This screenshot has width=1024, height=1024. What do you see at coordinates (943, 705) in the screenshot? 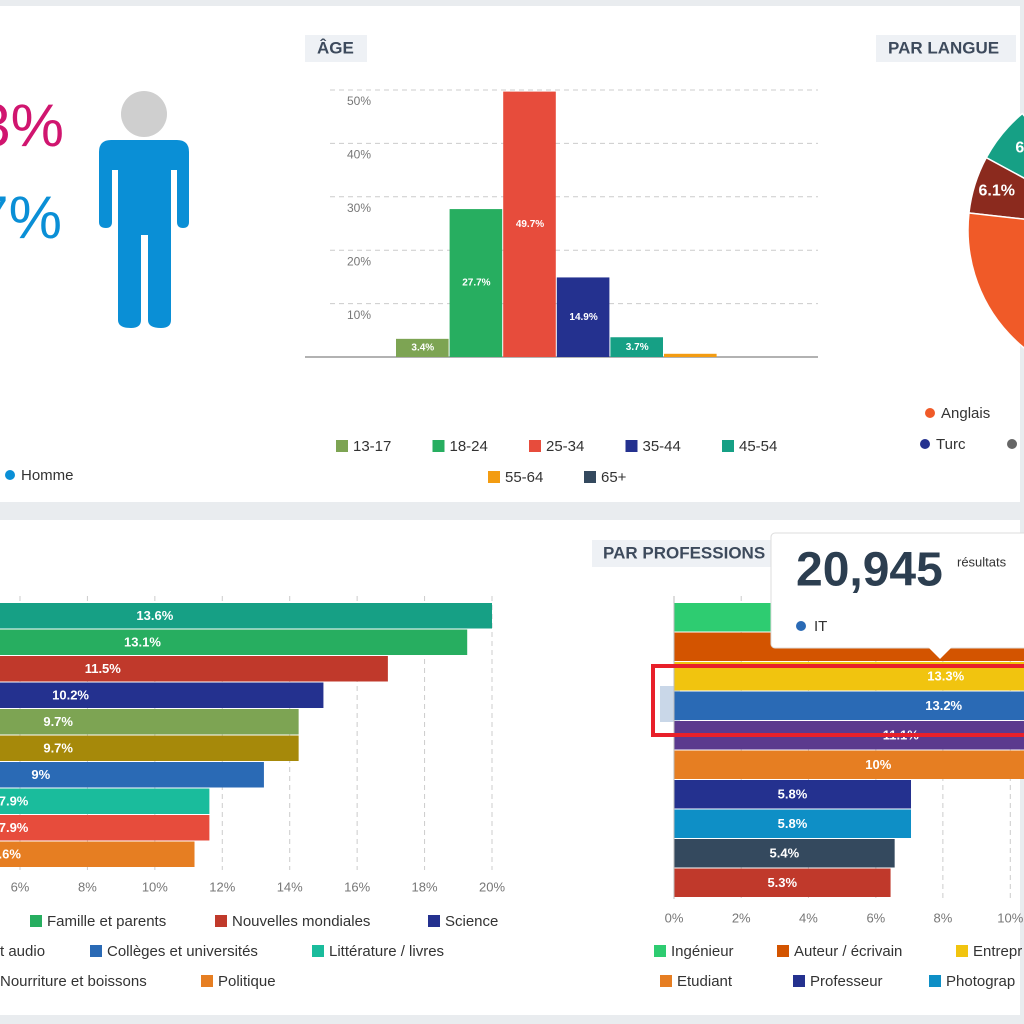
I see `value-label: 13.2%` at bounding box center [943, 705].